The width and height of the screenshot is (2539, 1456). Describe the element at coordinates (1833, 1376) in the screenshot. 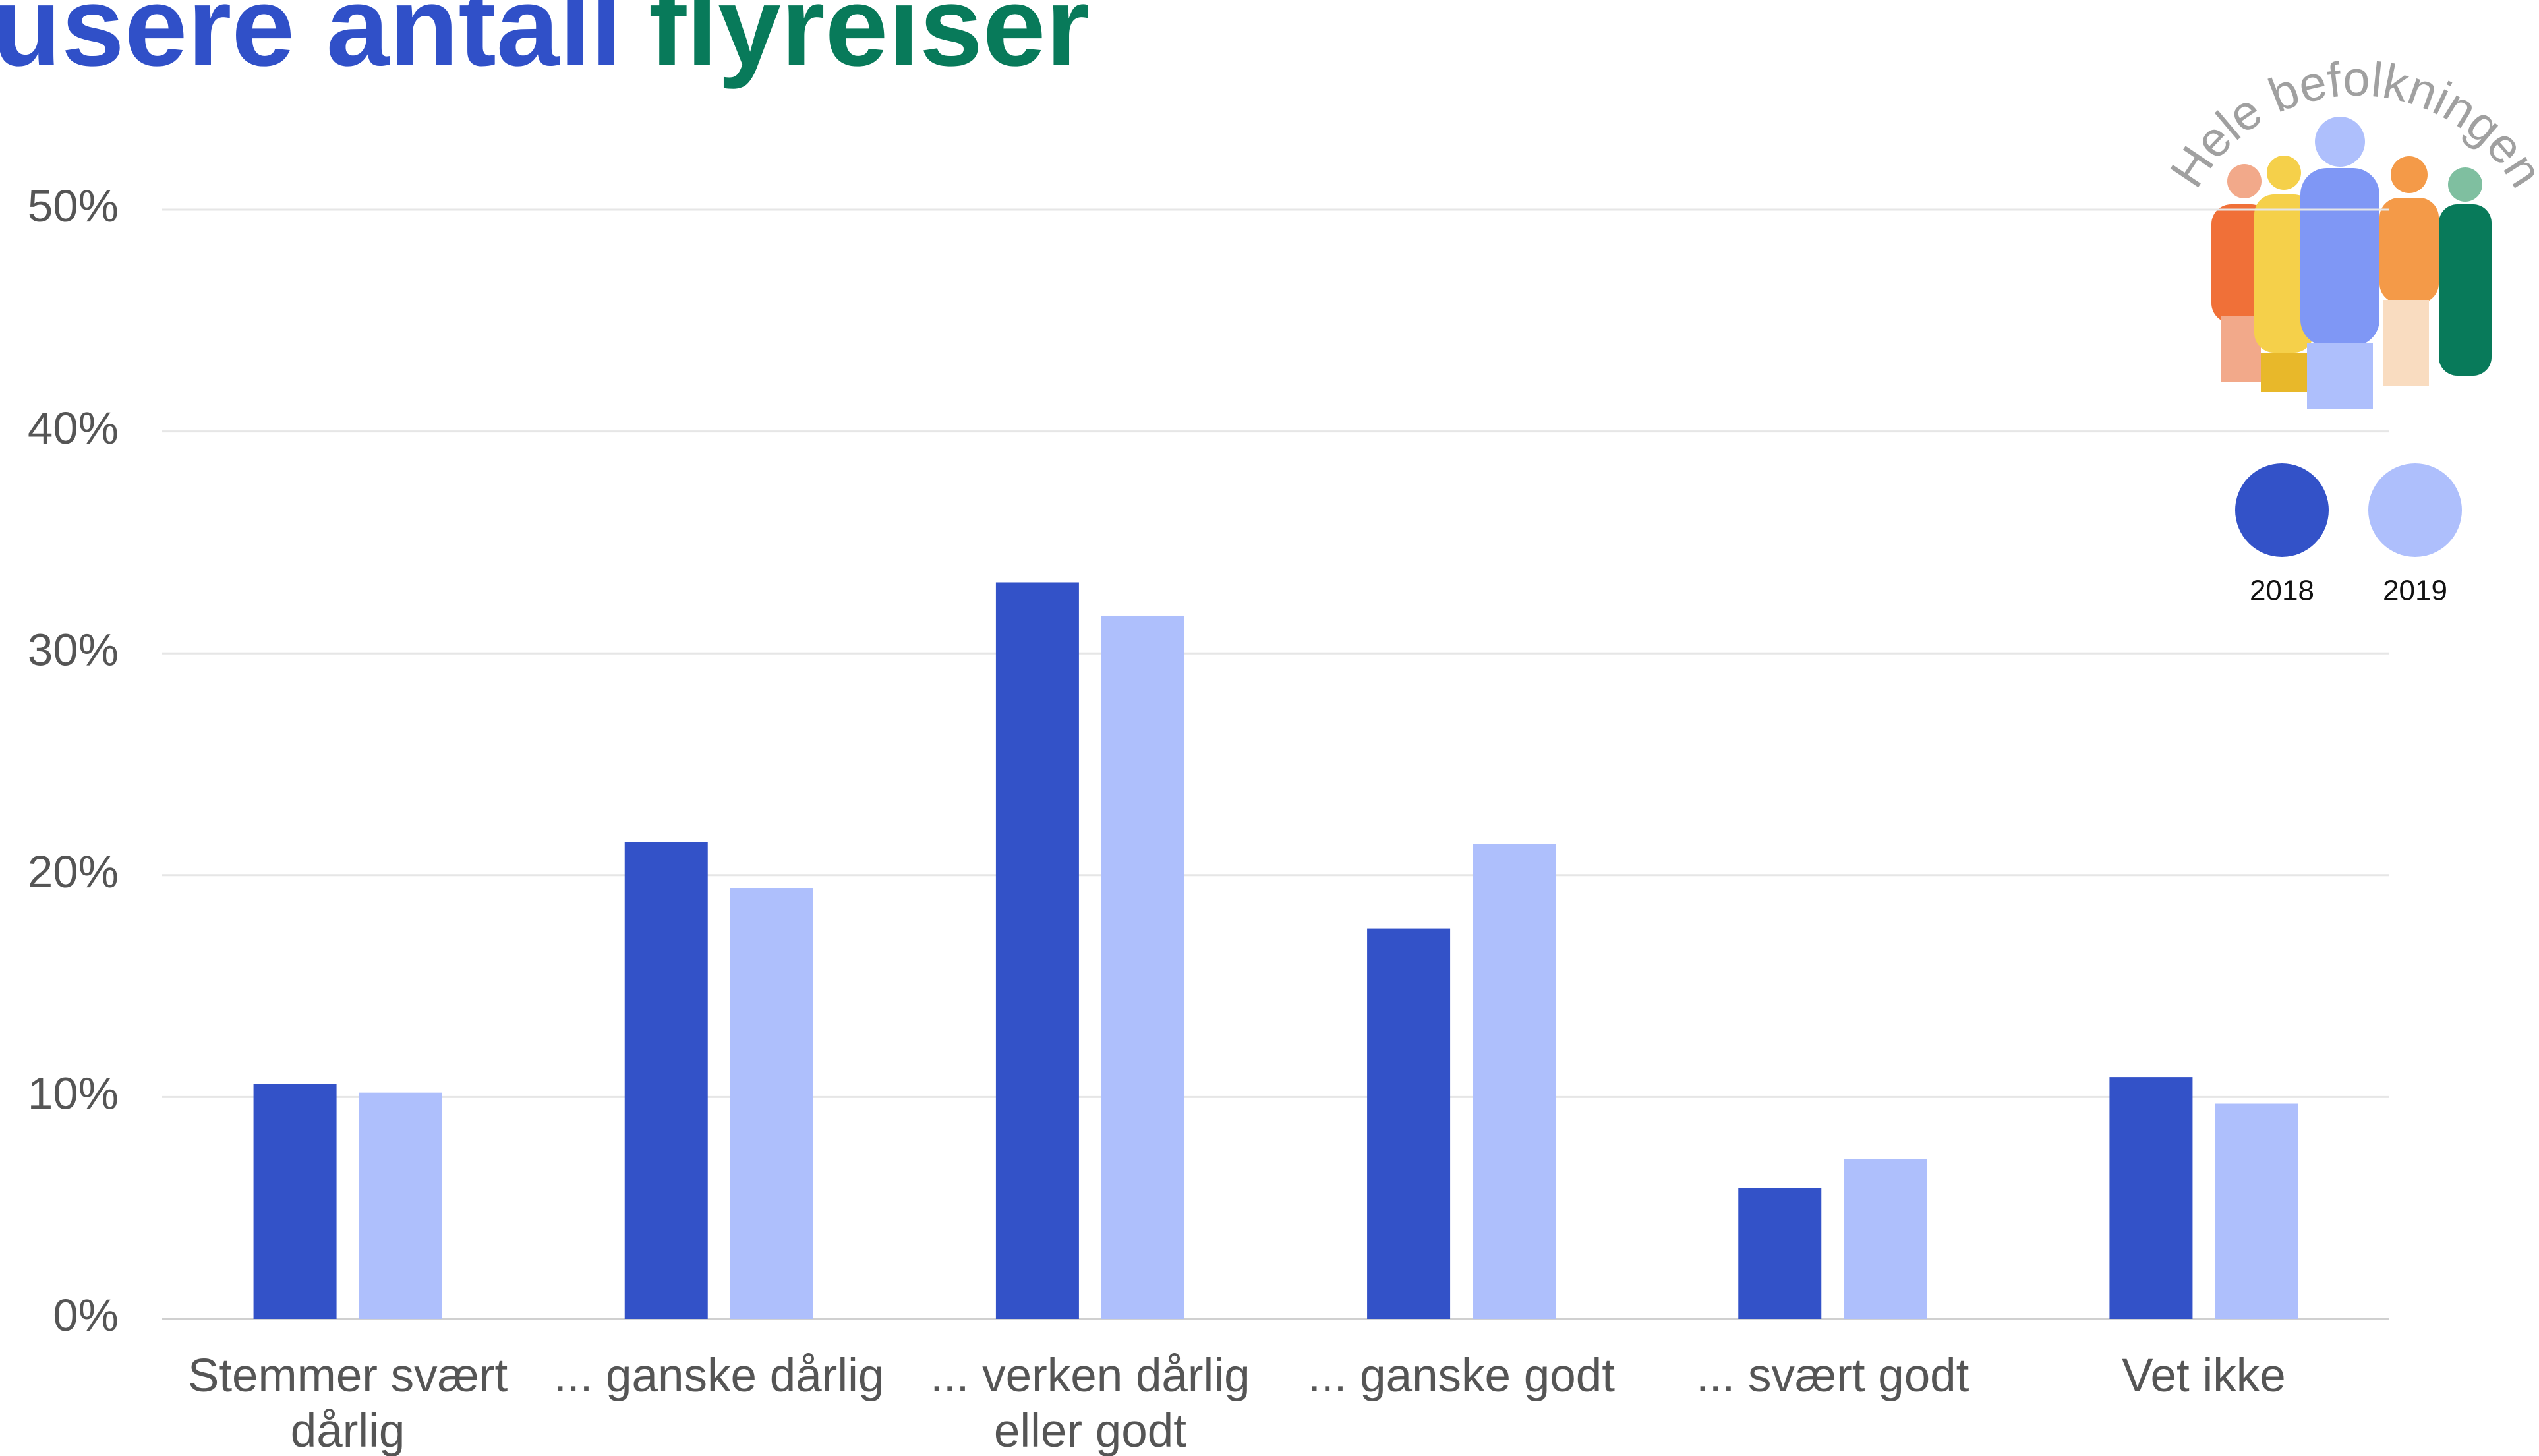

I see `x-tick-label: ... svært godt` at that location.